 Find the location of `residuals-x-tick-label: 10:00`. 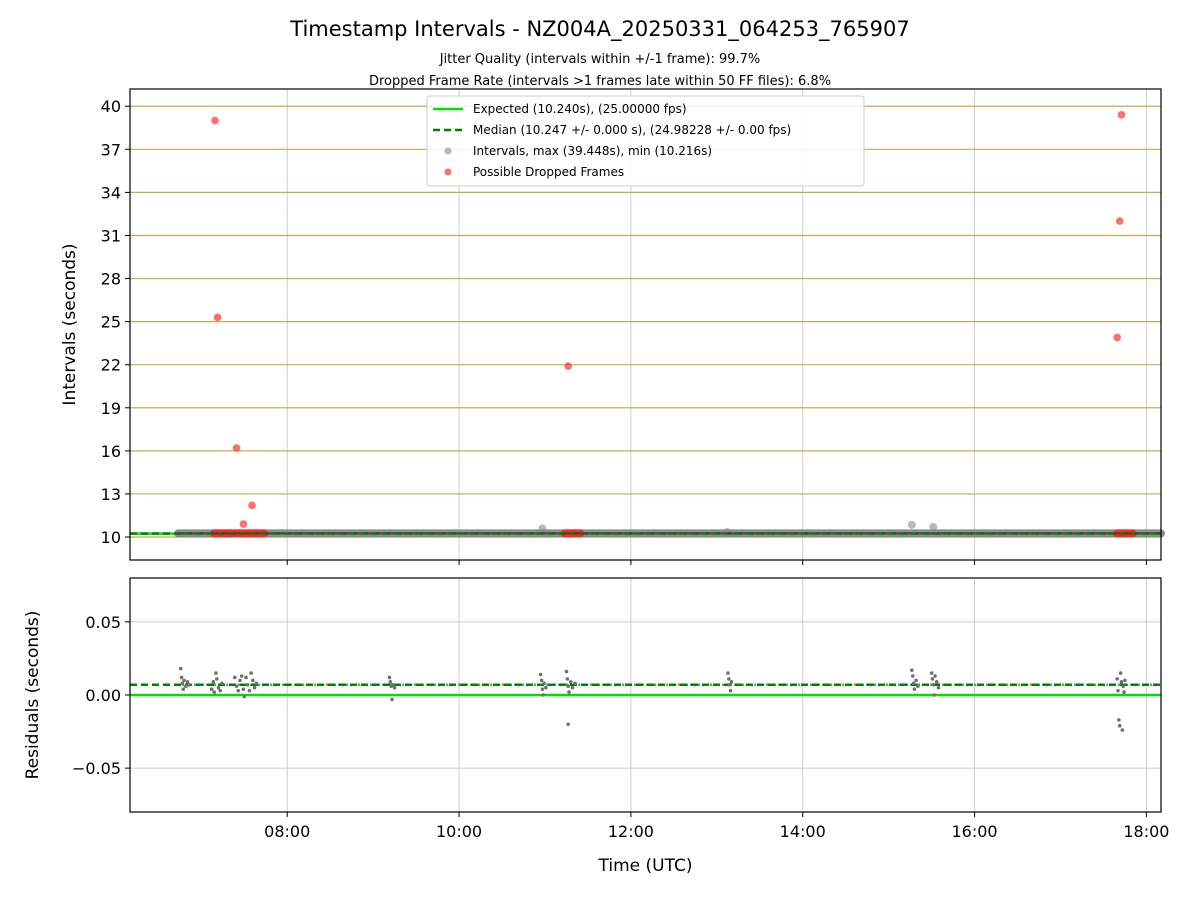

residuals-x-tick-label: 10:00 is located at coordinates (459, 831).